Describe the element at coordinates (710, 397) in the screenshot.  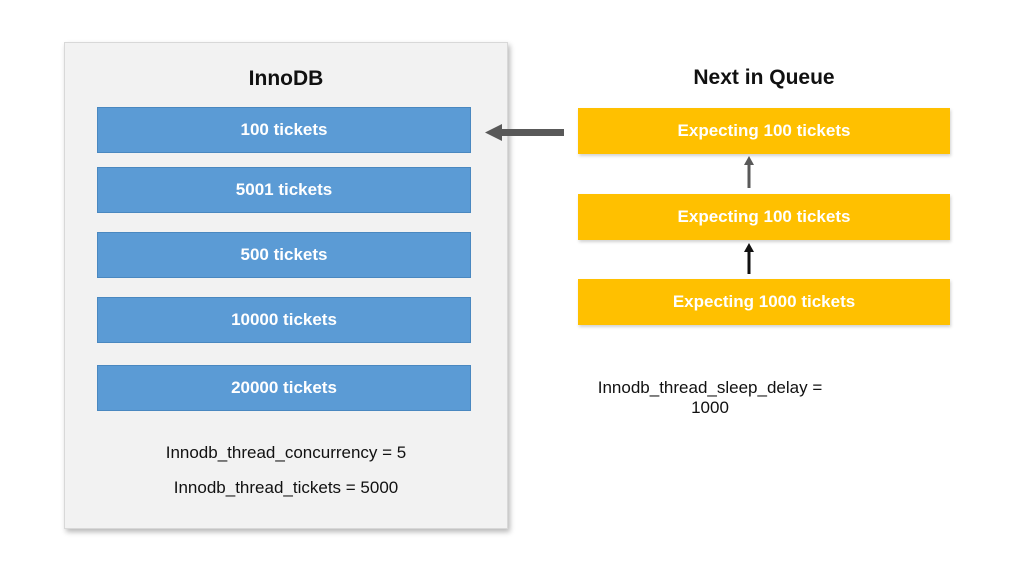
I see `sleep-delay-setting: Innodb_thread_sleep_delay = 1000` at that location.